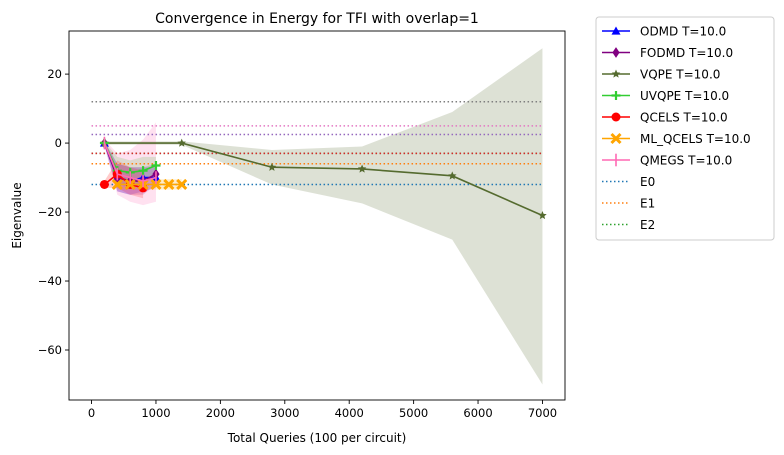 The width and height of the screenshot is (784, 455). I want to click on legend-box, so click(685, 128).